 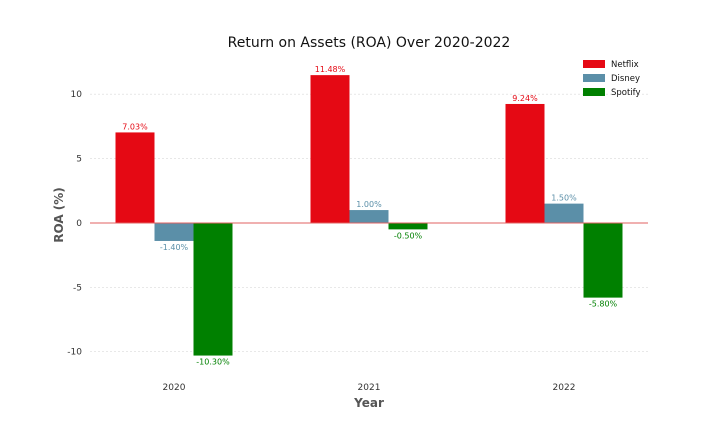 I want to click on legend-label-spotify: Spotify, so click(x=626, y=93).